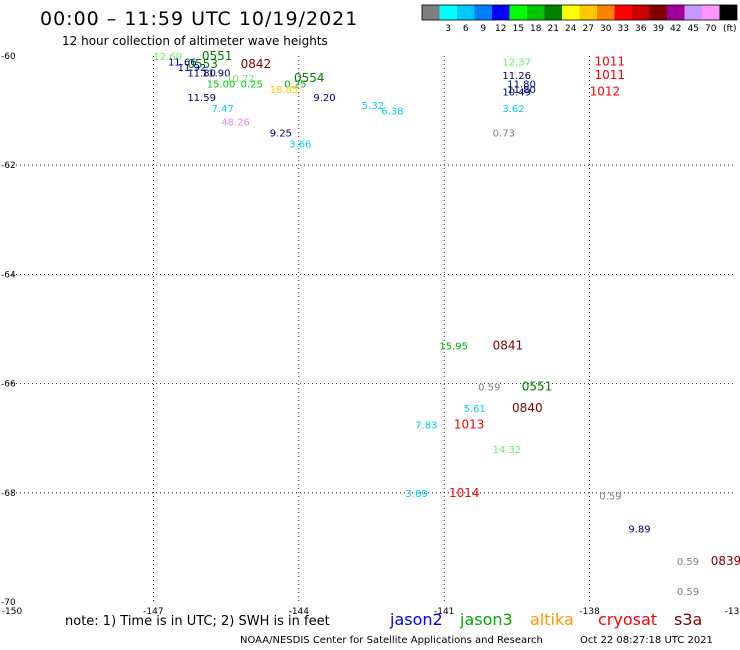 The image size is (740, 650). Describe the element at coordinates (201, 98) in the screenshot. I see `swh-value-label: 11.59` at that location.